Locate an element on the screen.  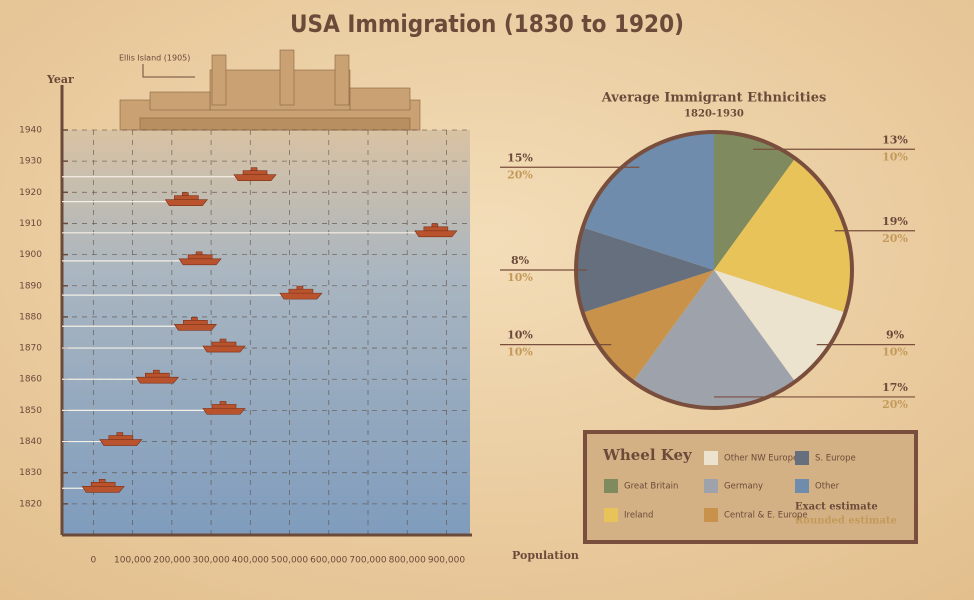
legend is located at coordinates (750, 487).